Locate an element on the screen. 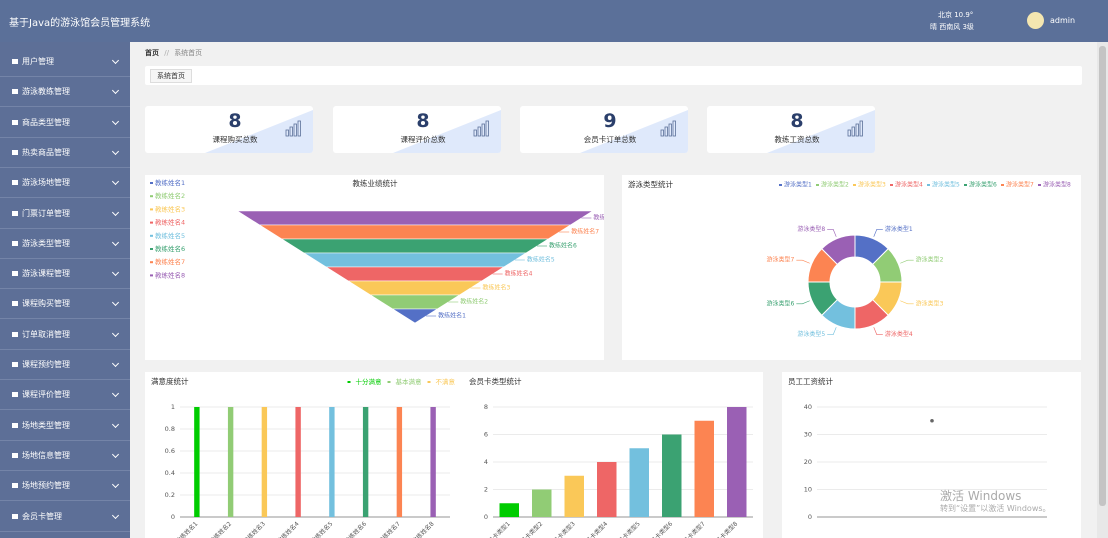 The width and height of the screenshot is (1108, 538). x-tick-label: 会员卡类型7 is located at coordinates (692, 529).